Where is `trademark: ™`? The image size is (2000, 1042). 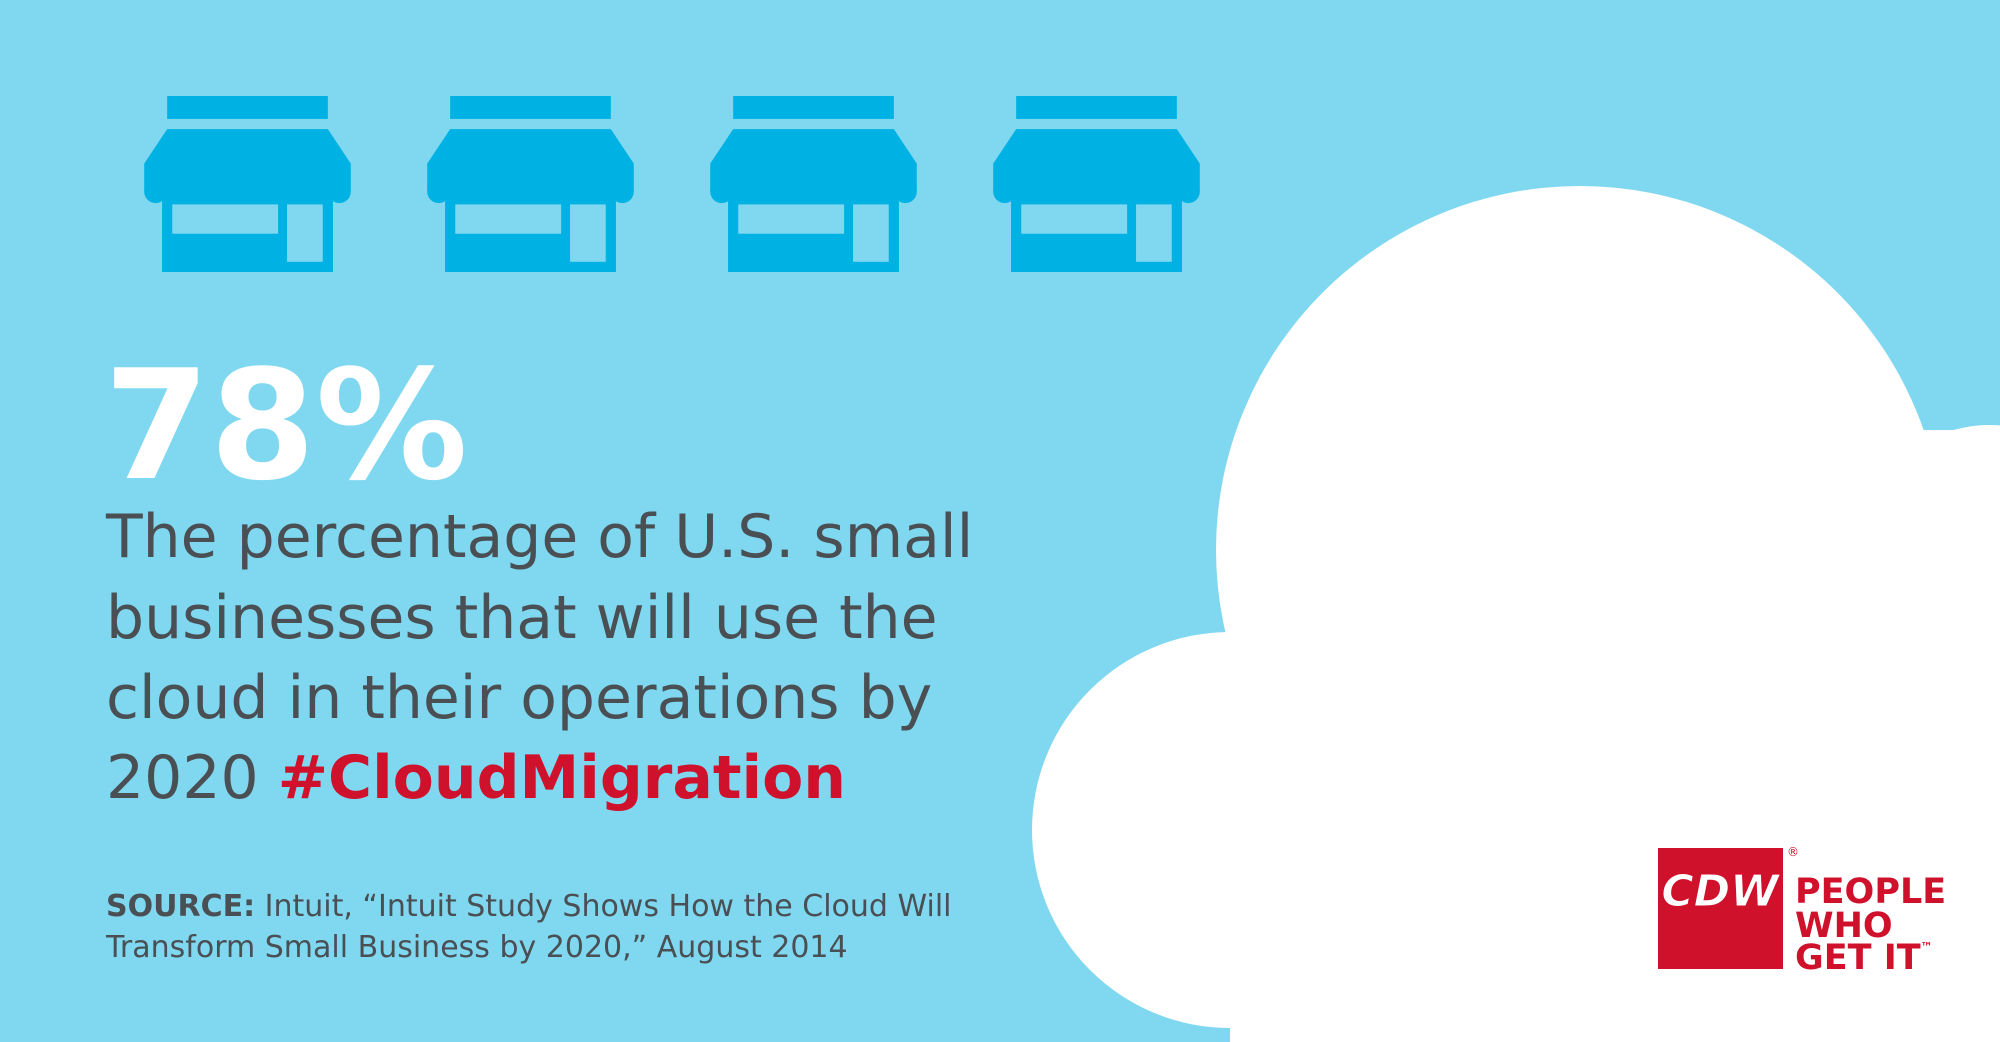 trademark: ™ is located at coordinates (1927, 947).